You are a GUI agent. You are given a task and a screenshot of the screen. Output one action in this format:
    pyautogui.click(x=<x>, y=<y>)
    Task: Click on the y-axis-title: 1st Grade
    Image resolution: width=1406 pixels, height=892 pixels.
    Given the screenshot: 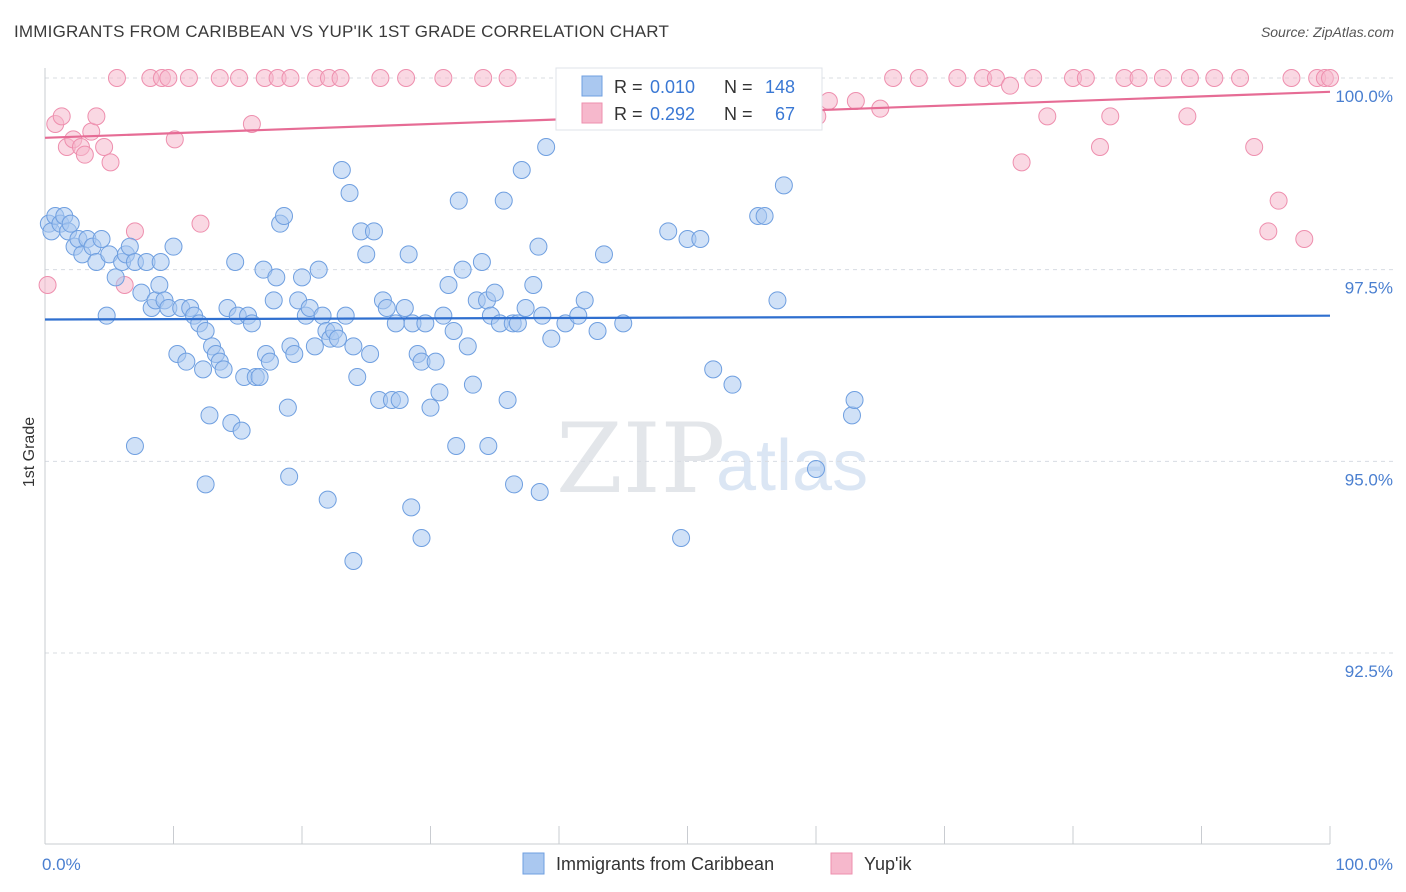 What is the action you would take?
    pyautogui.click(x=29, y=452)
    